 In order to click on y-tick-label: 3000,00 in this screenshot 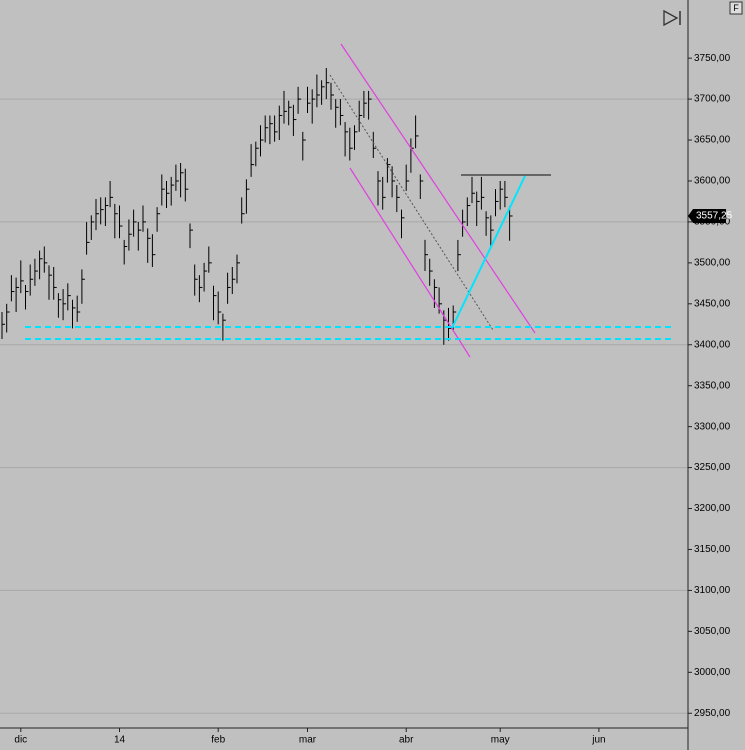, I will do `click(712, 672)`.